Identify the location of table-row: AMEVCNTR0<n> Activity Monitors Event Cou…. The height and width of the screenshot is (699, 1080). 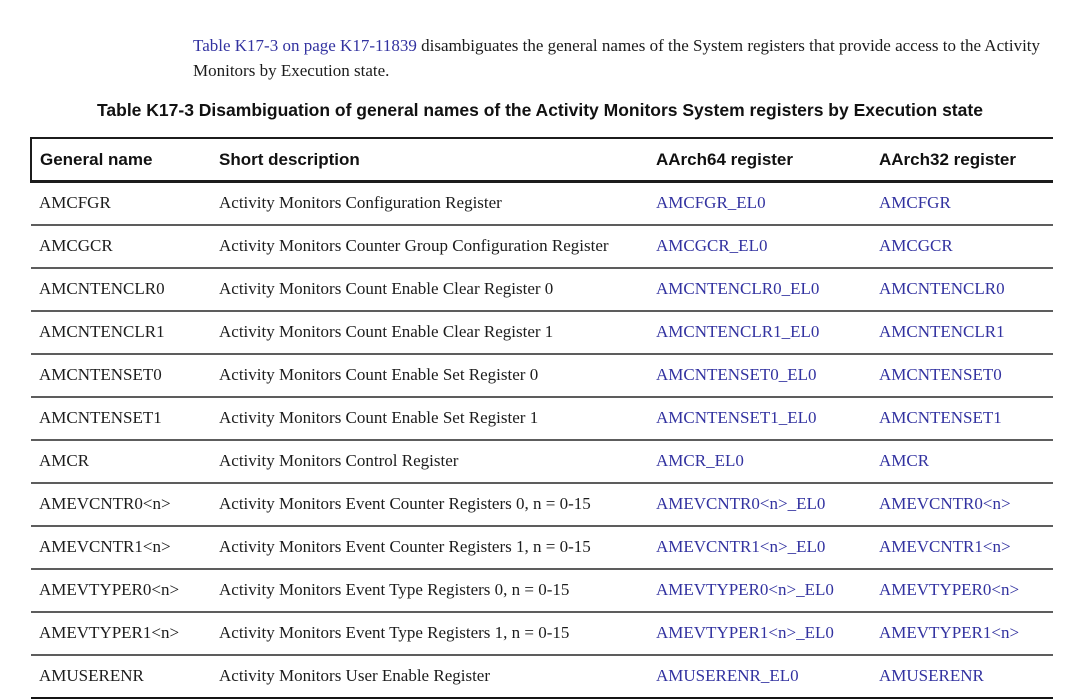
(542, 505).